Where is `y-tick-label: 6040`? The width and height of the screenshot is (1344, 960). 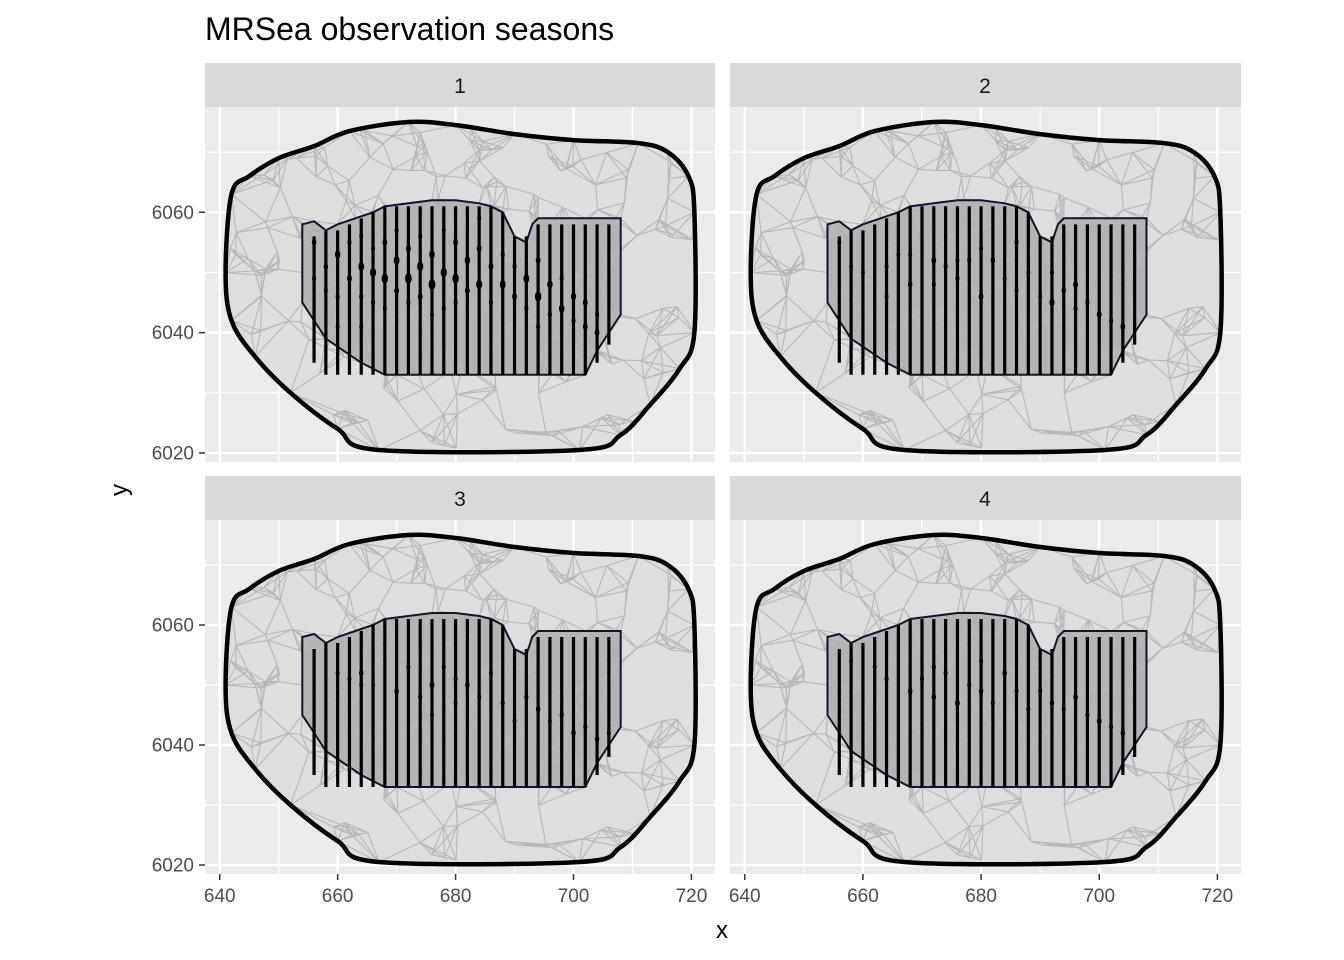
y-tick-label: 6040 is located at coordinates (173, 333).